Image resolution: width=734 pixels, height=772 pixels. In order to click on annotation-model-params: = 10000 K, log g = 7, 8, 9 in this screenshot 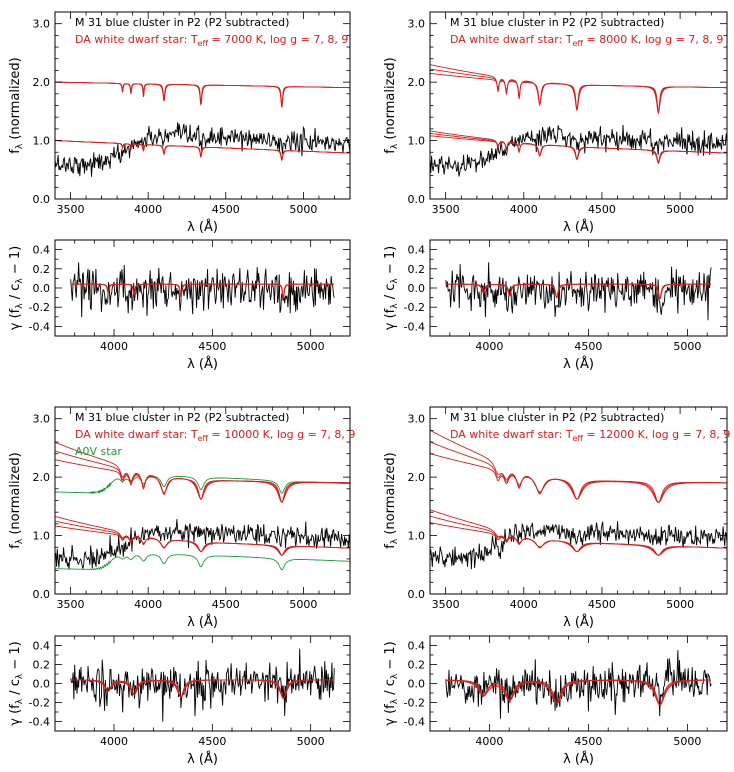, I will do `click(281, 434)`.